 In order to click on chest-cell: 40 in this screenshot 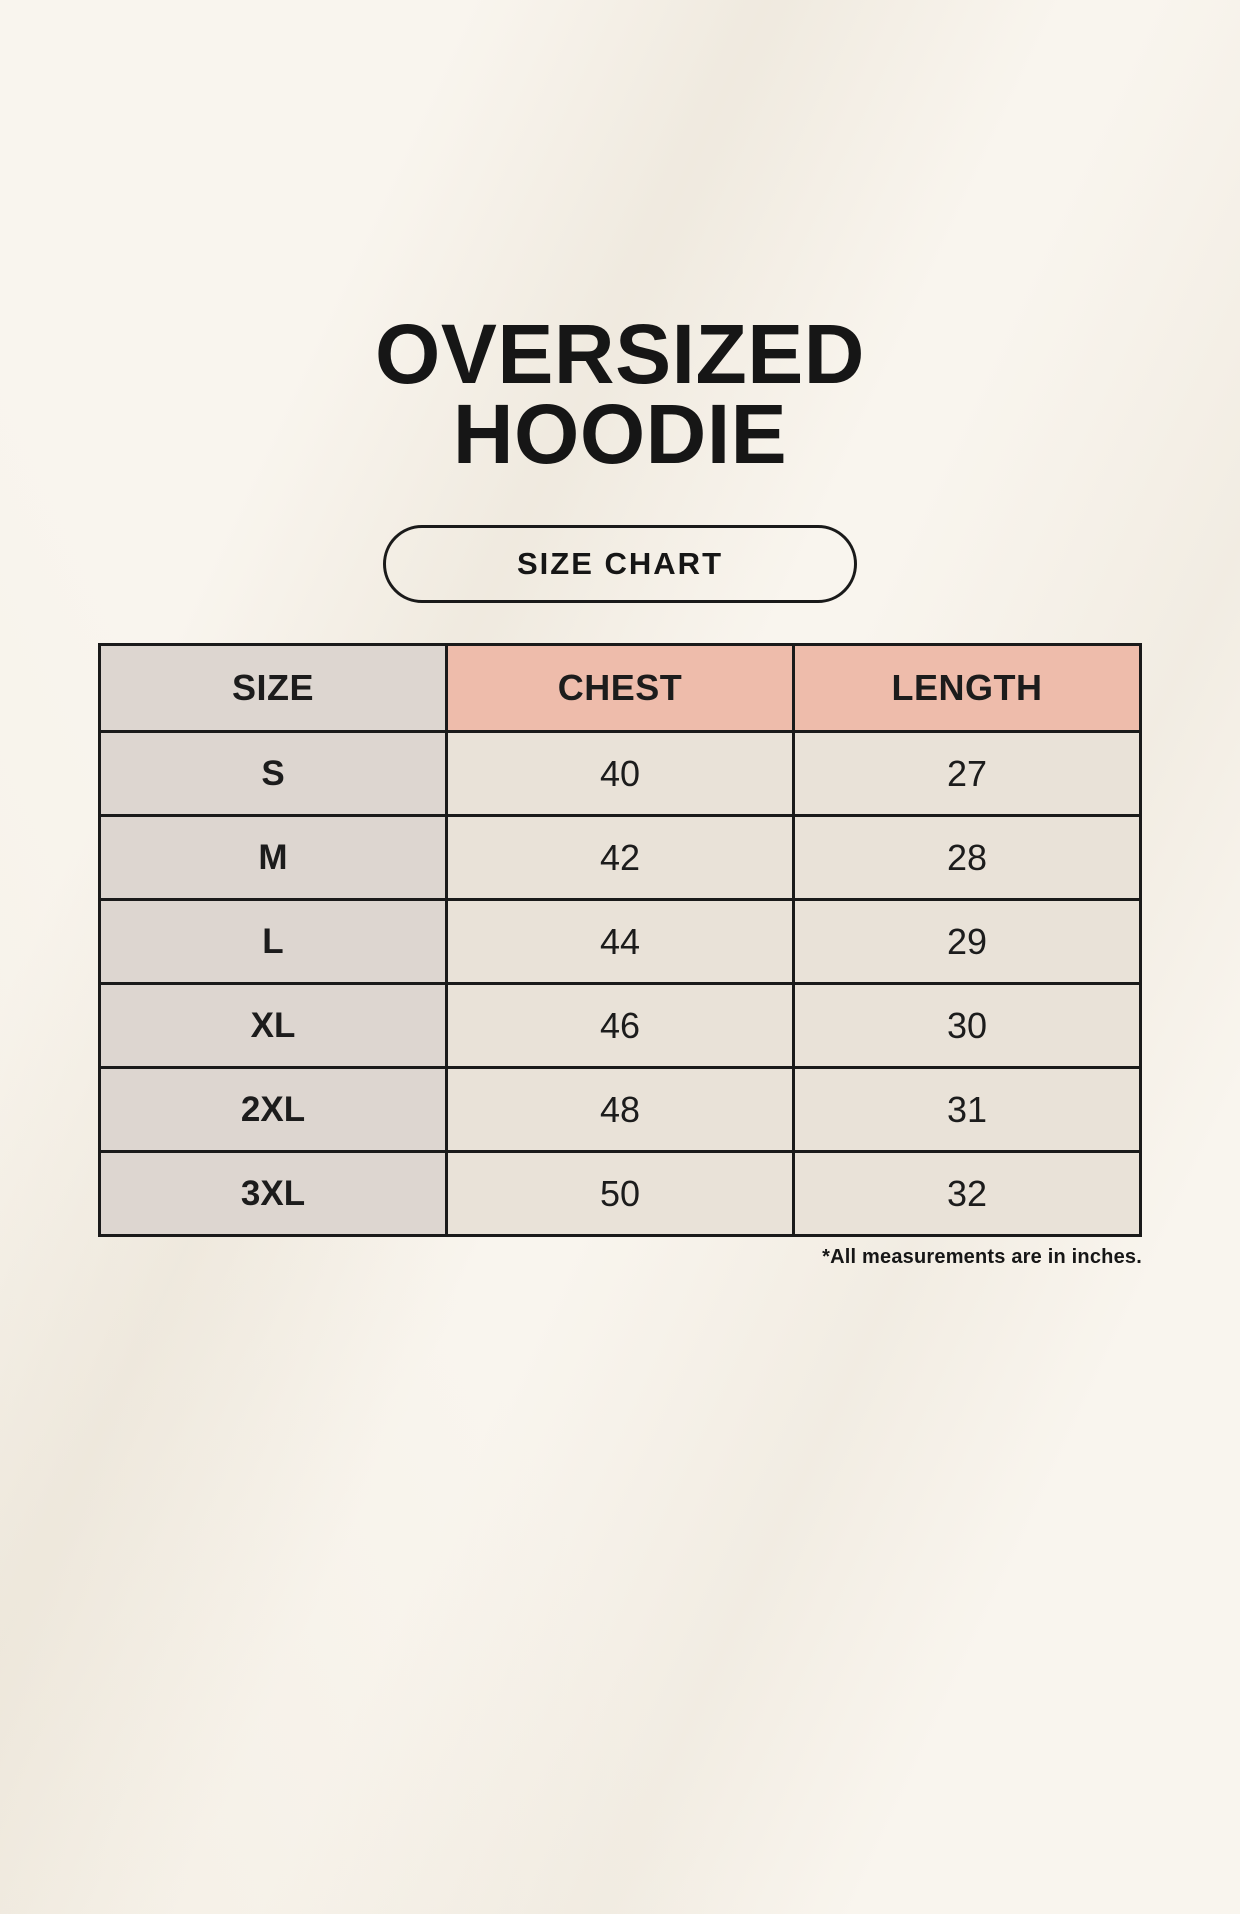, I will do `click(620, 773)`.